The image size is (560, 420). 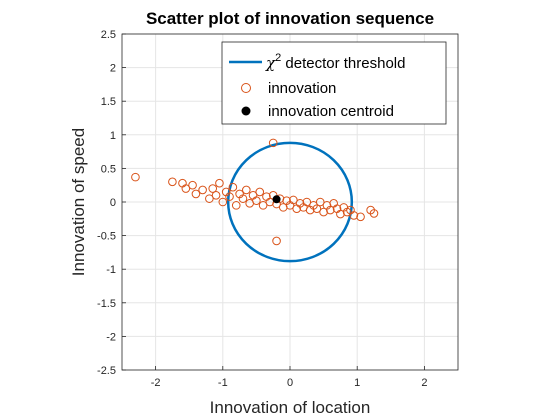 I want to click on legend-centroid-marker, so click(x=246, y=111).